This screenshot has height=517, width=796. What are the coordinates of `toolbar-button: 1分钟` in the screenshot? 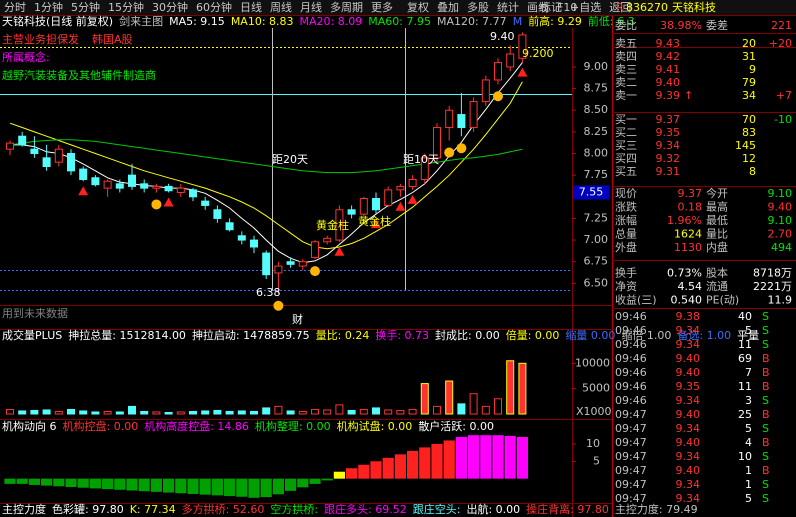 It's located at (48, 7).